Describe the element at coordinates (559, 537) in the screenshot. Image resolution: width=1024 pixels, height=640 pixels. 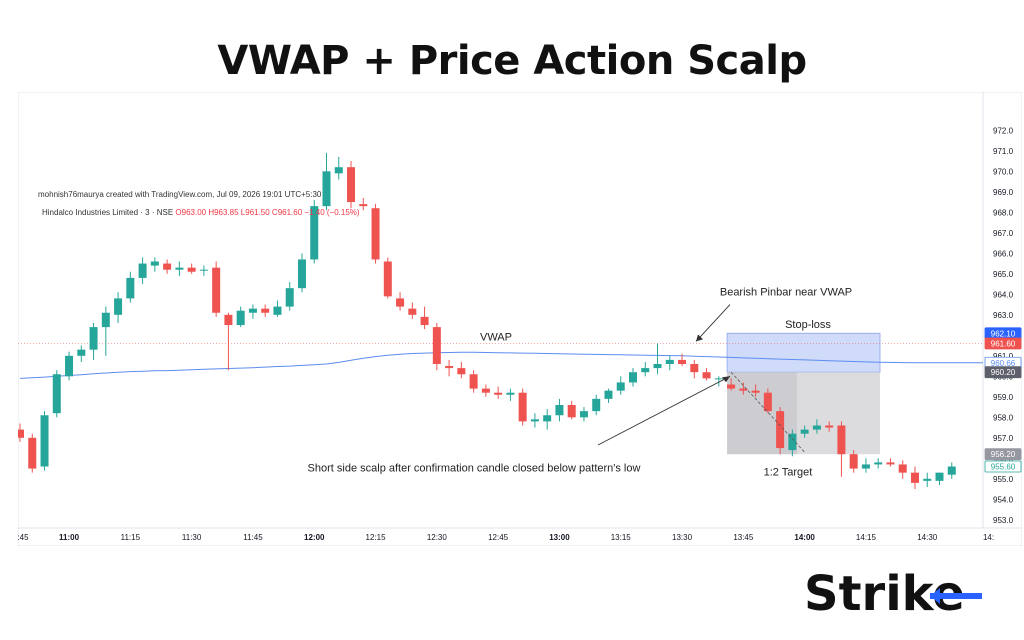
I see `time-tick-label: 13:00` at that location.